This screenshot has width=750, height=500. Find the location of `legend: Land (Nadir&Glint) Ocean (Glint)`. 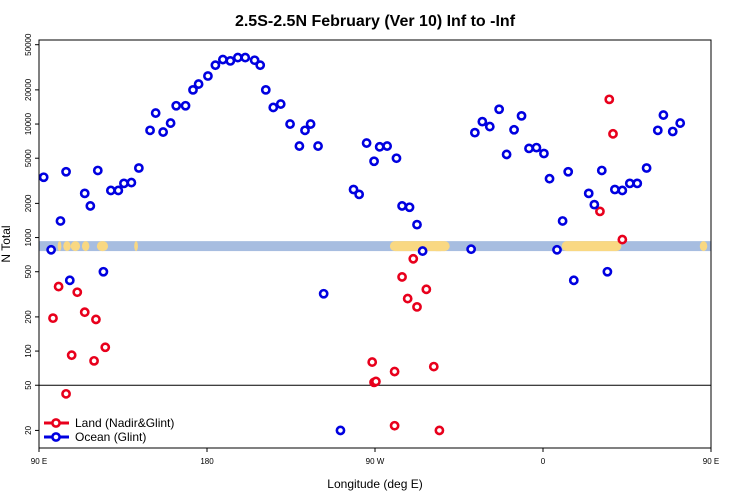

legend: Land (Nadir&Glint) Ocean (Glint) is located at coordinates (109, 430).